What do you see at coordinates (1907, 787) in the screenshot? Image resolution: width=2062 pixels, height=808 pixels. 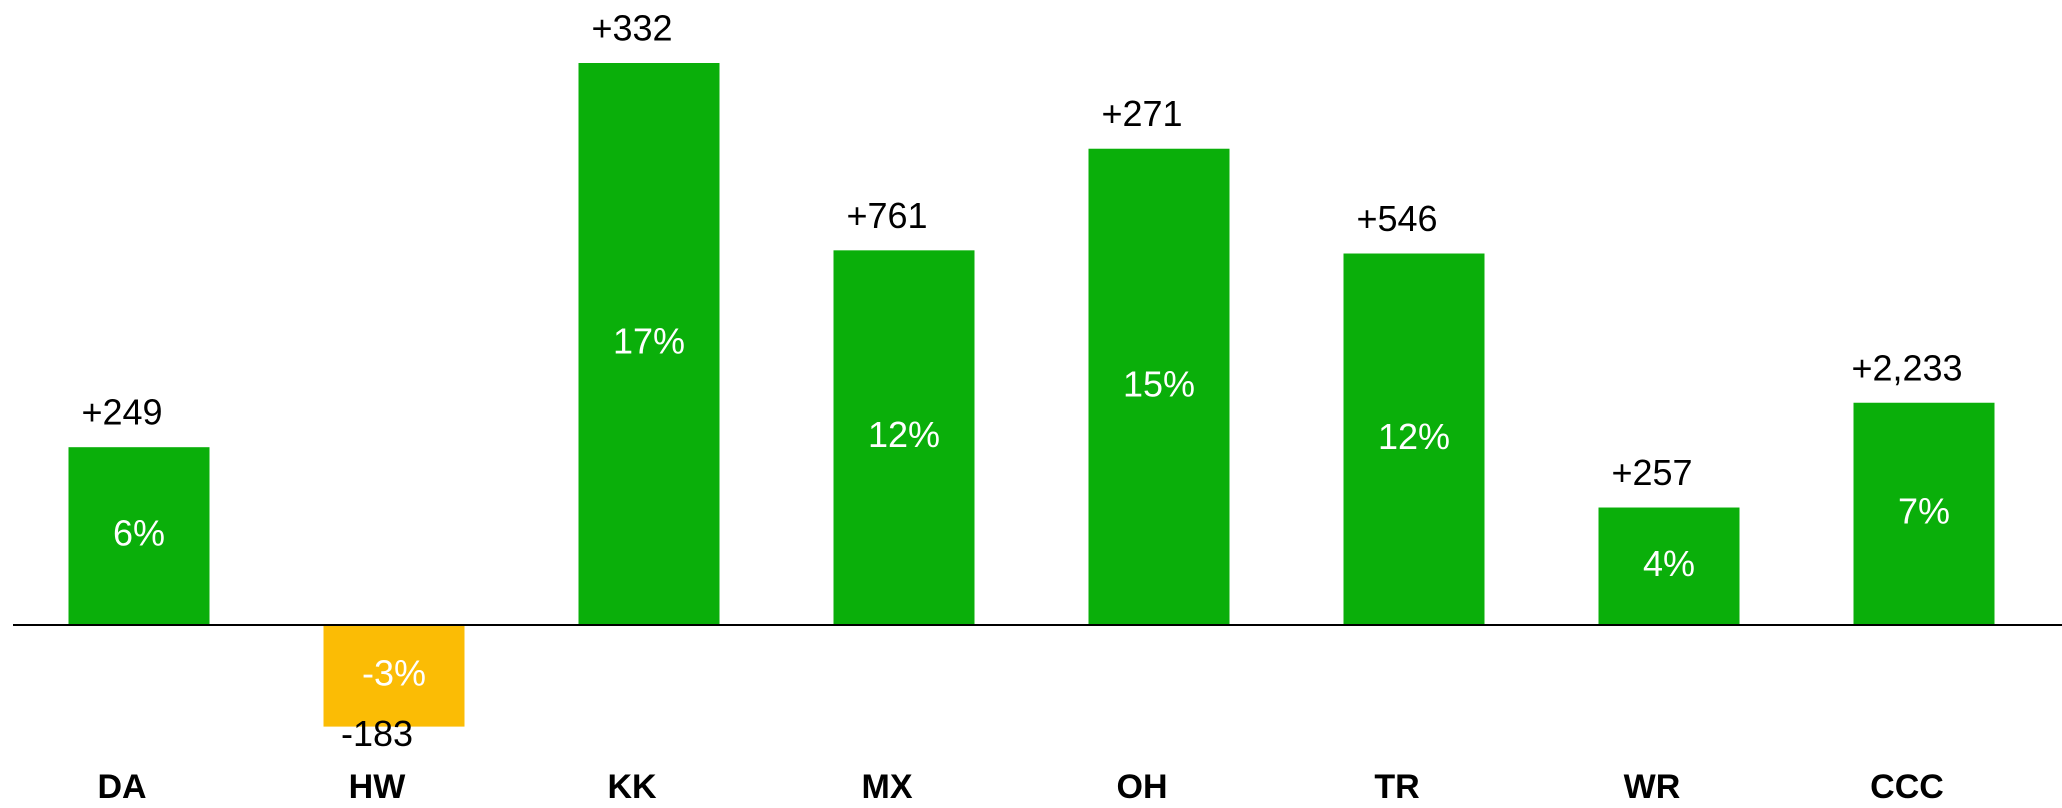 I see `x-tick-label: CCC` at bounding box center [1907, 787].